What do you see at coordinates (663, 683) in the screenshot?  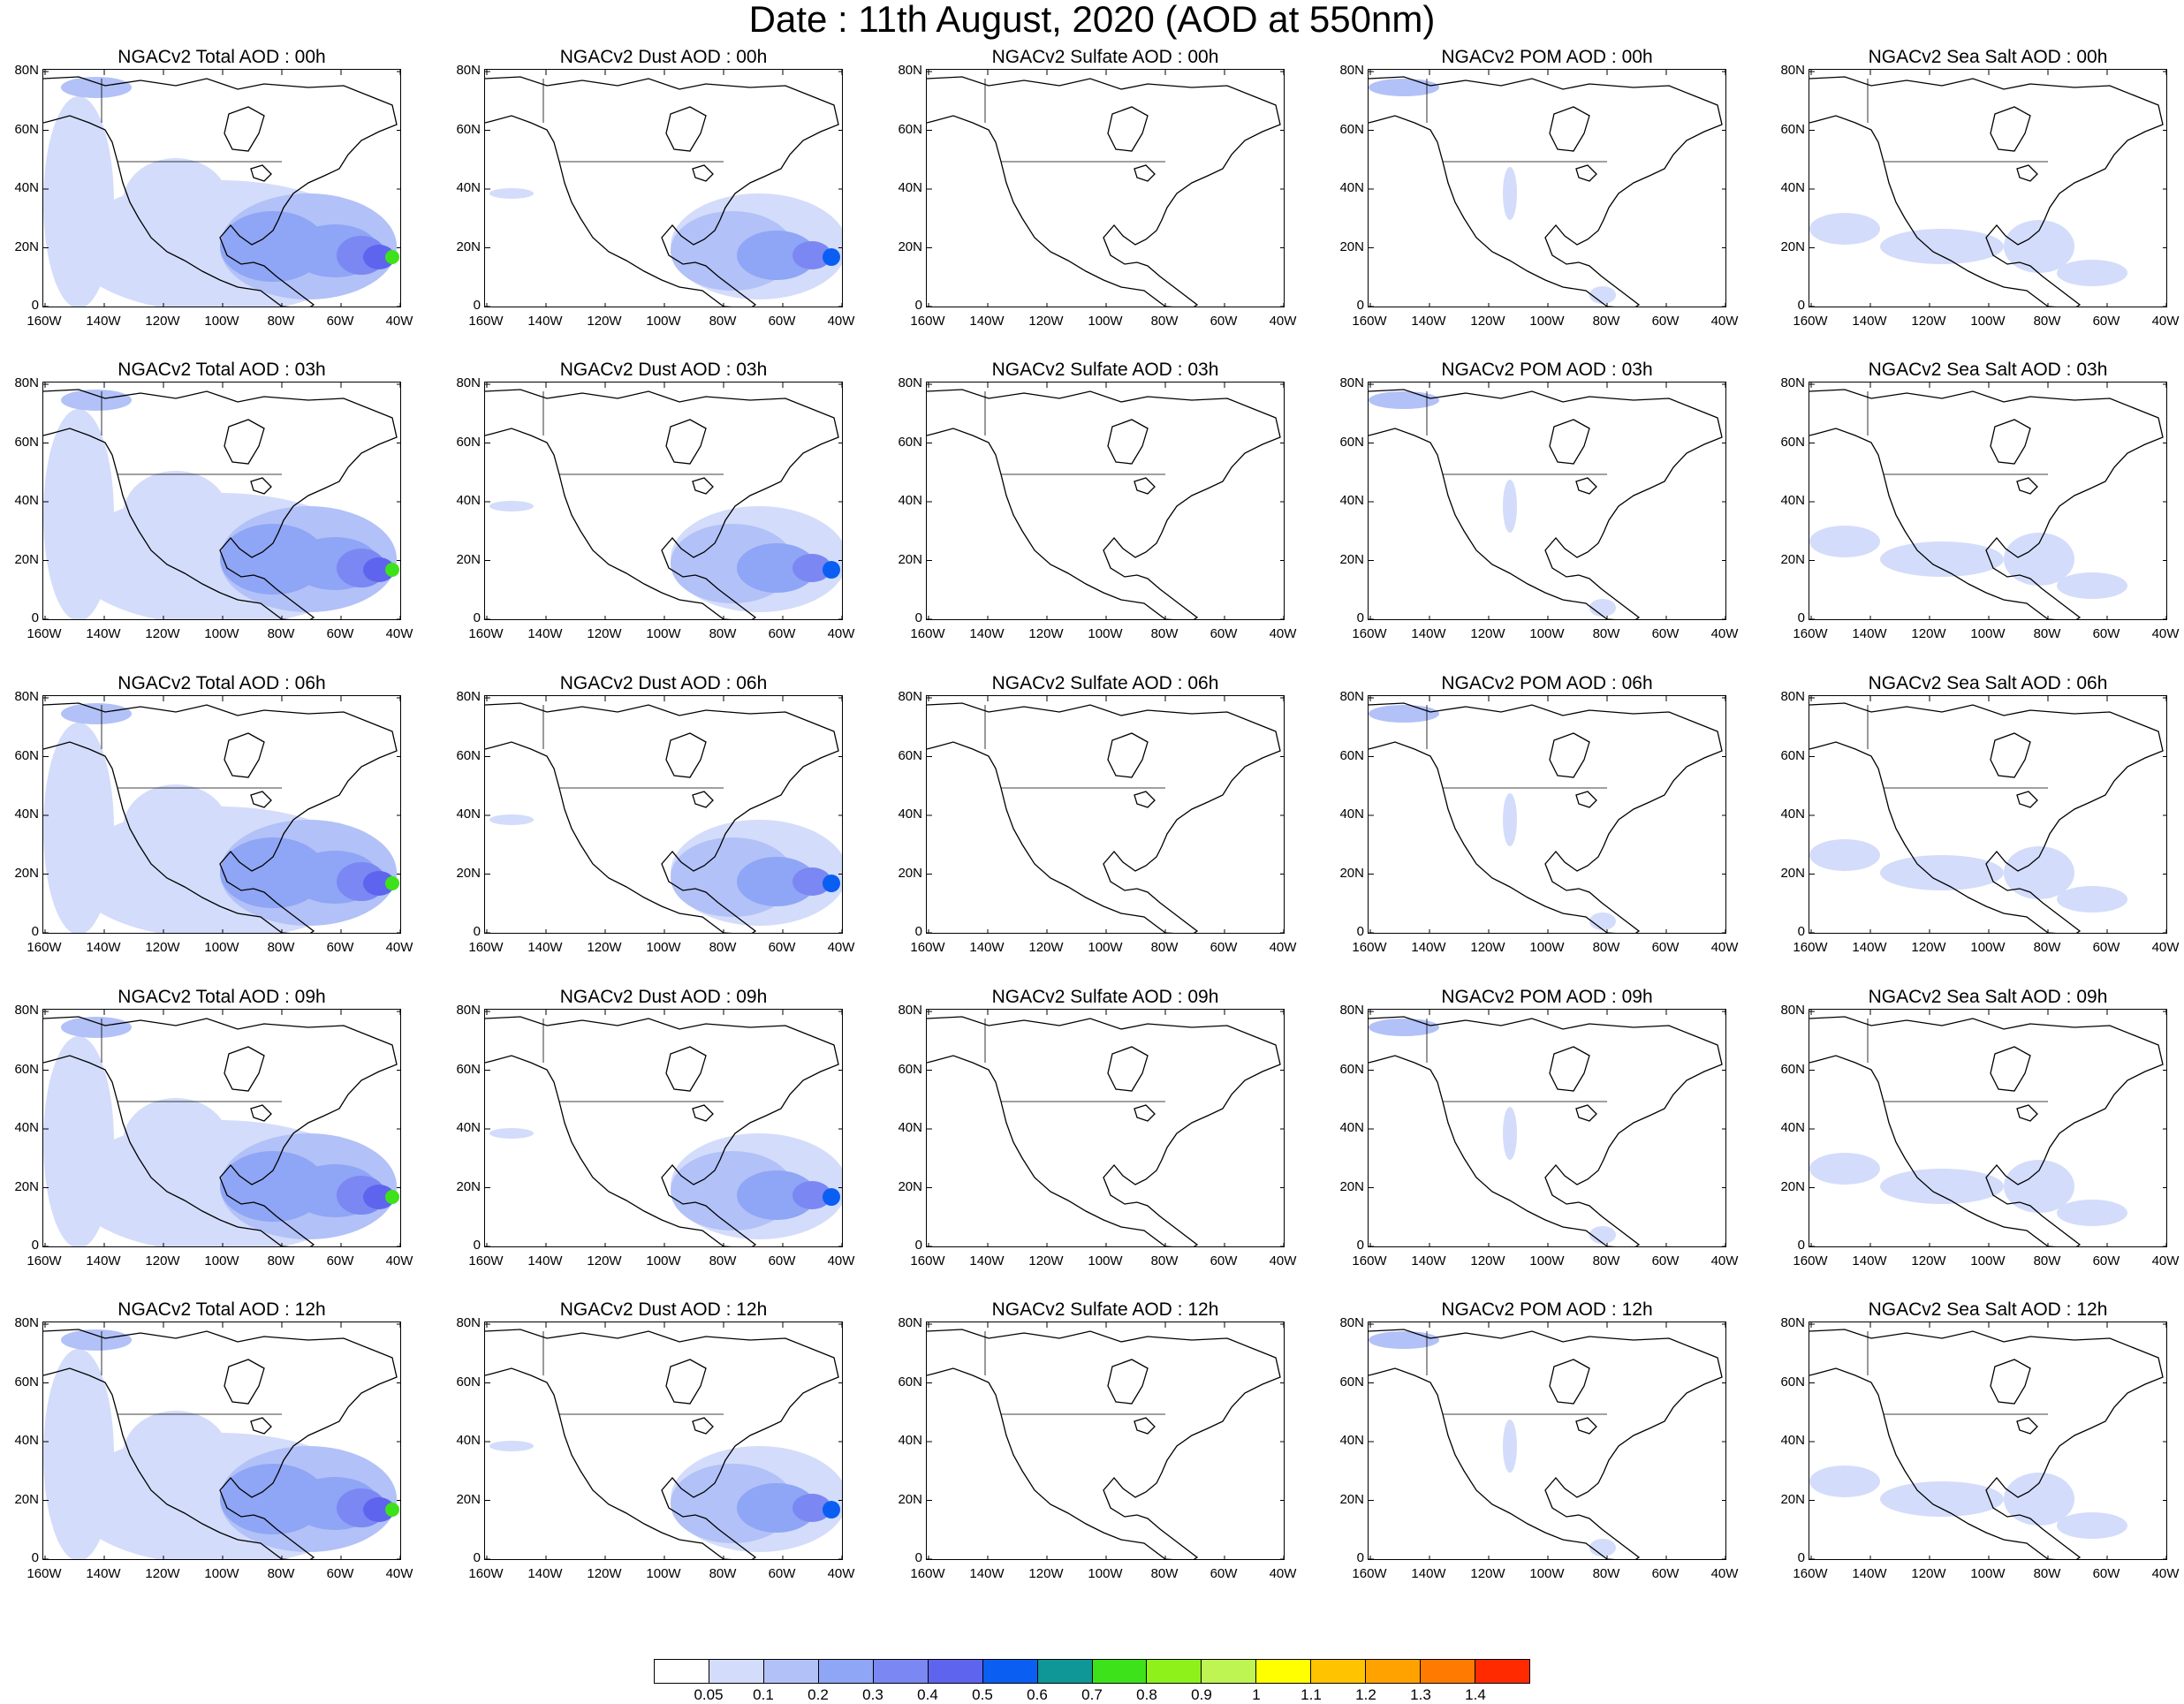 I see `panel-title: NGACv2 Dust AOD : 06h` at bounding box center [663, 683].